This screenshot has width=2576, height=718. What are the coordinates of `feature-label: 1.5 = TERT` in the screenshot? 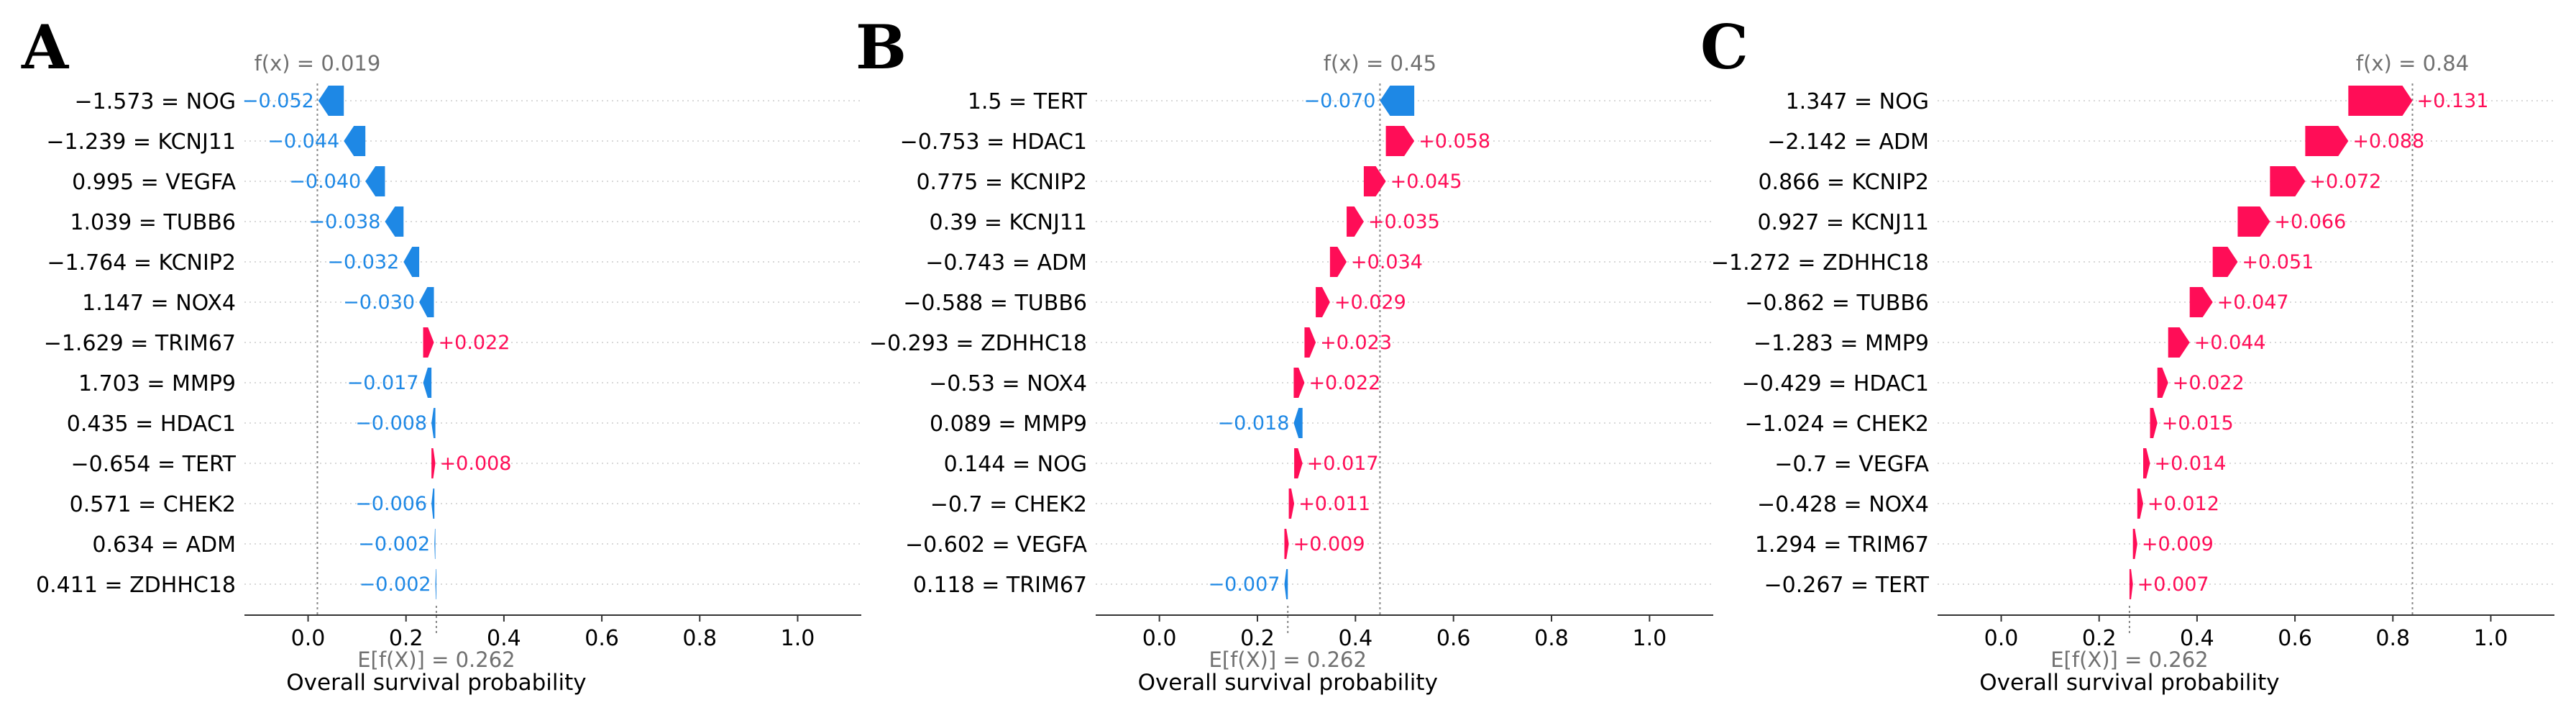 It's located at (1028, 102).